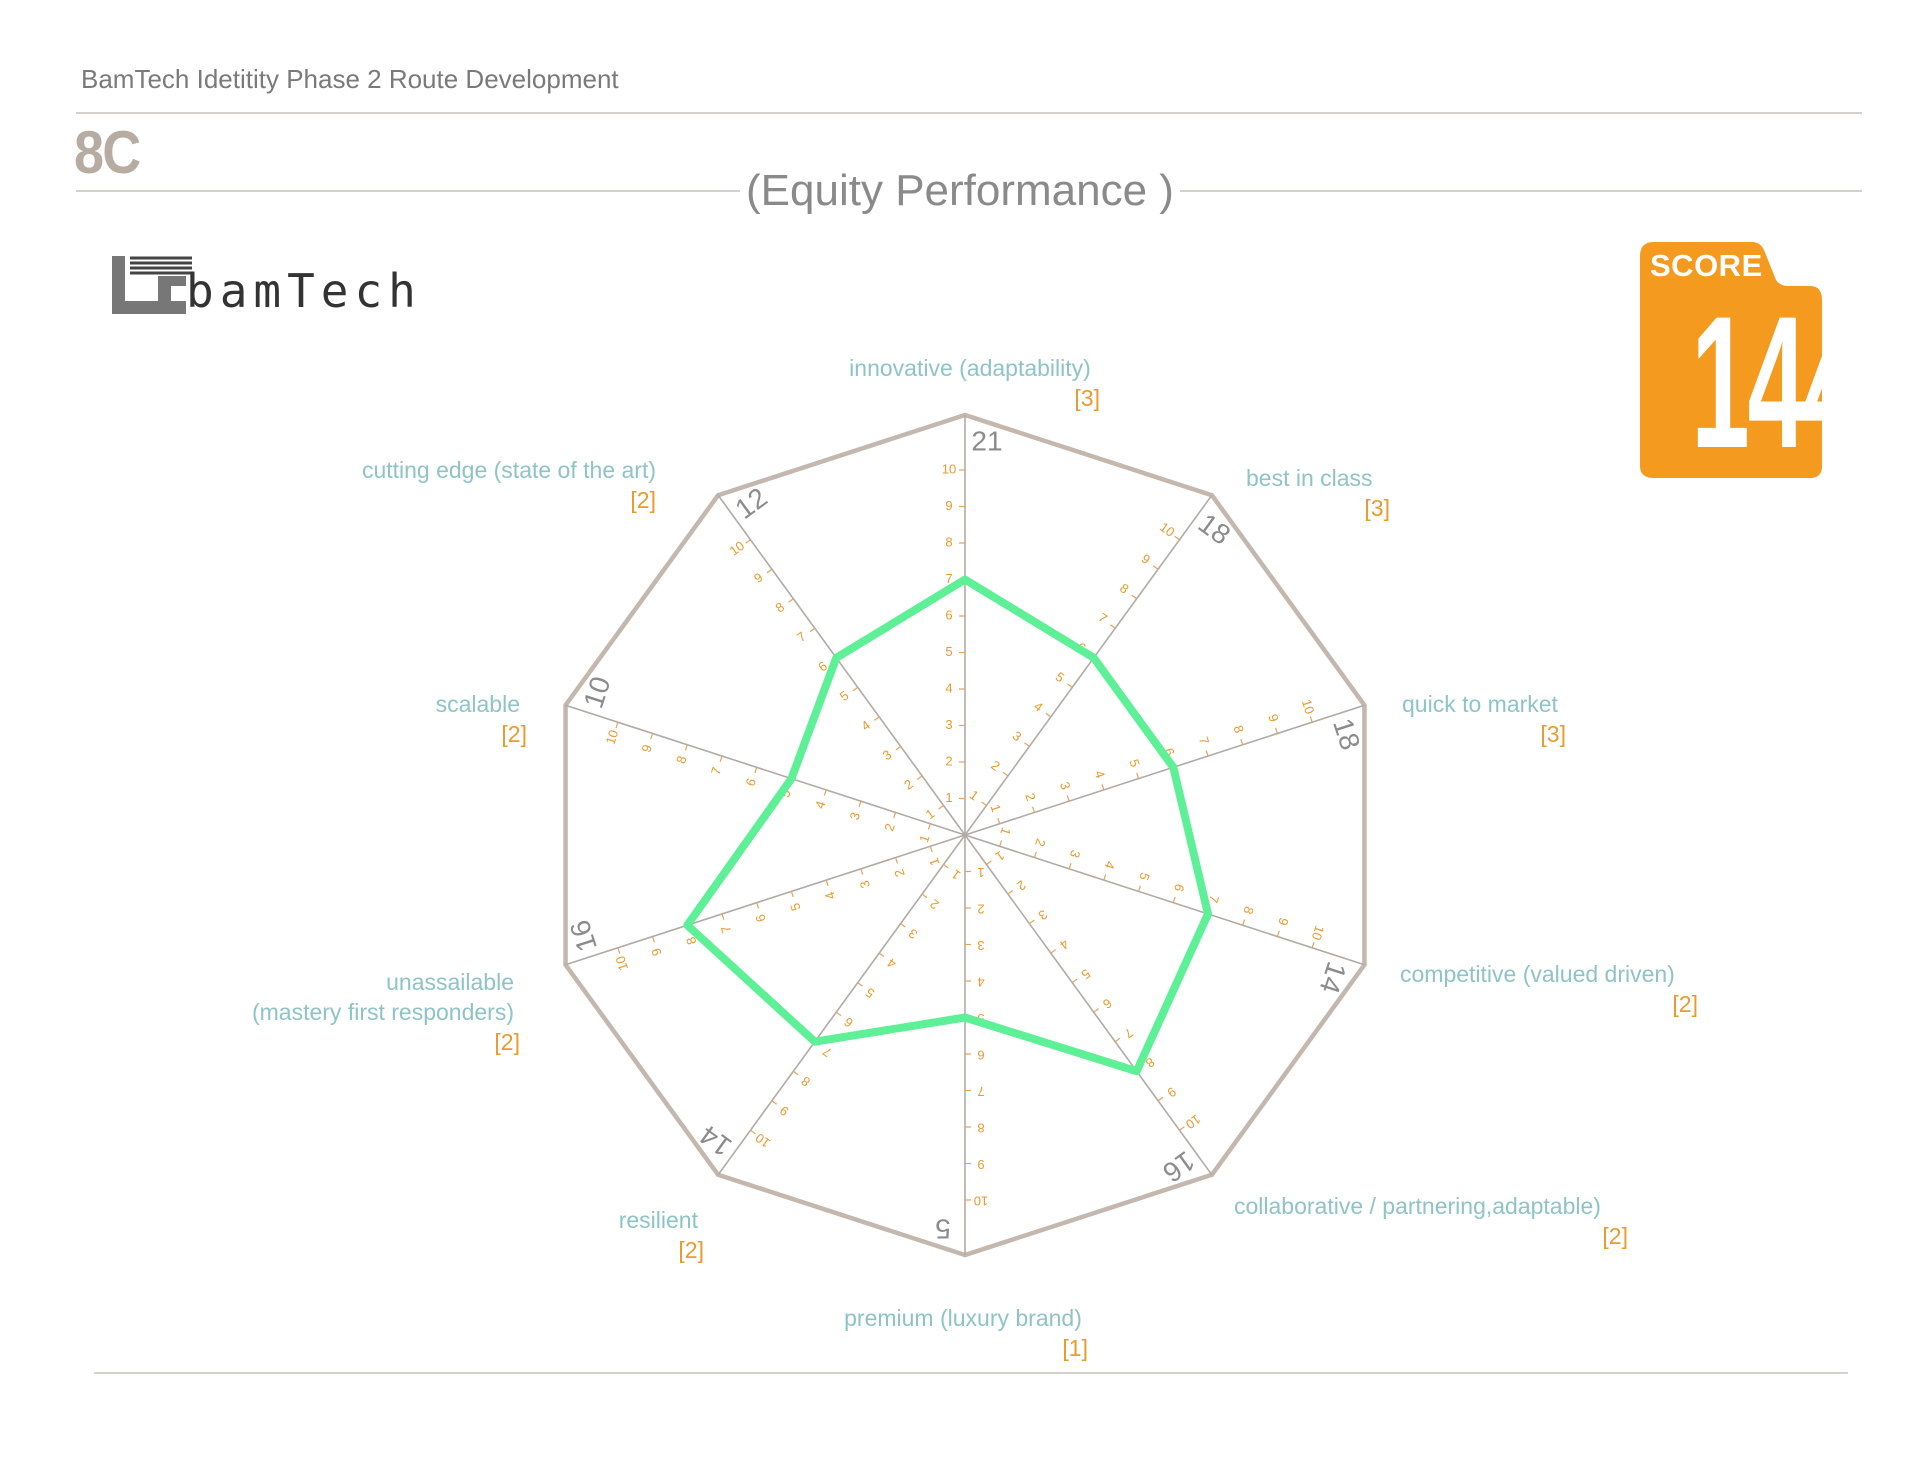 The image size is (1920, 1484). Describe the element at coordinates (1417, 1206) in the screenshot. I see `radar-axis-name: collaborative / partnering,adaptable)` at that location.